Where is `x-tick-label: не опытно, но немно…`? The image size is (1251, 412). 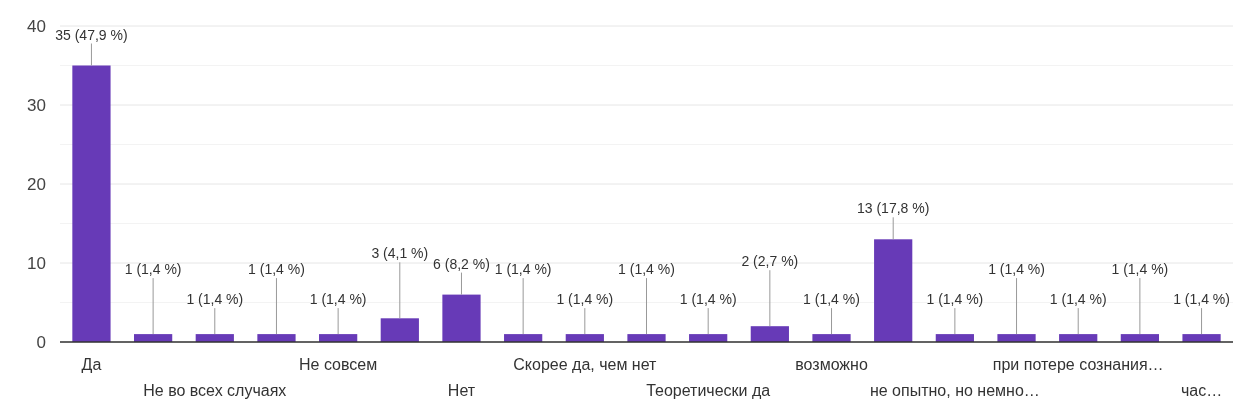 x-tick-label: не опытно, но немно… is located at coordinates (954, 390).